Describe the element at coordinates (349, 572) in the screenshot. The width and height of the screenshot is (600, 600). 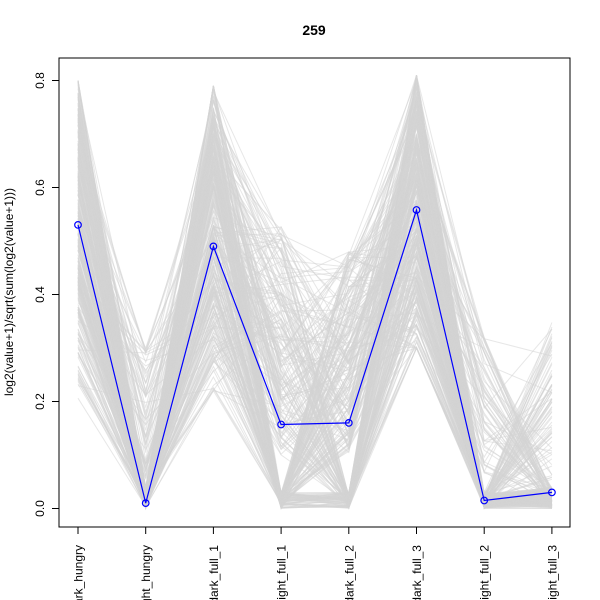
I see `x-tick-label-dark_full_2: dark_full_2` at that location.